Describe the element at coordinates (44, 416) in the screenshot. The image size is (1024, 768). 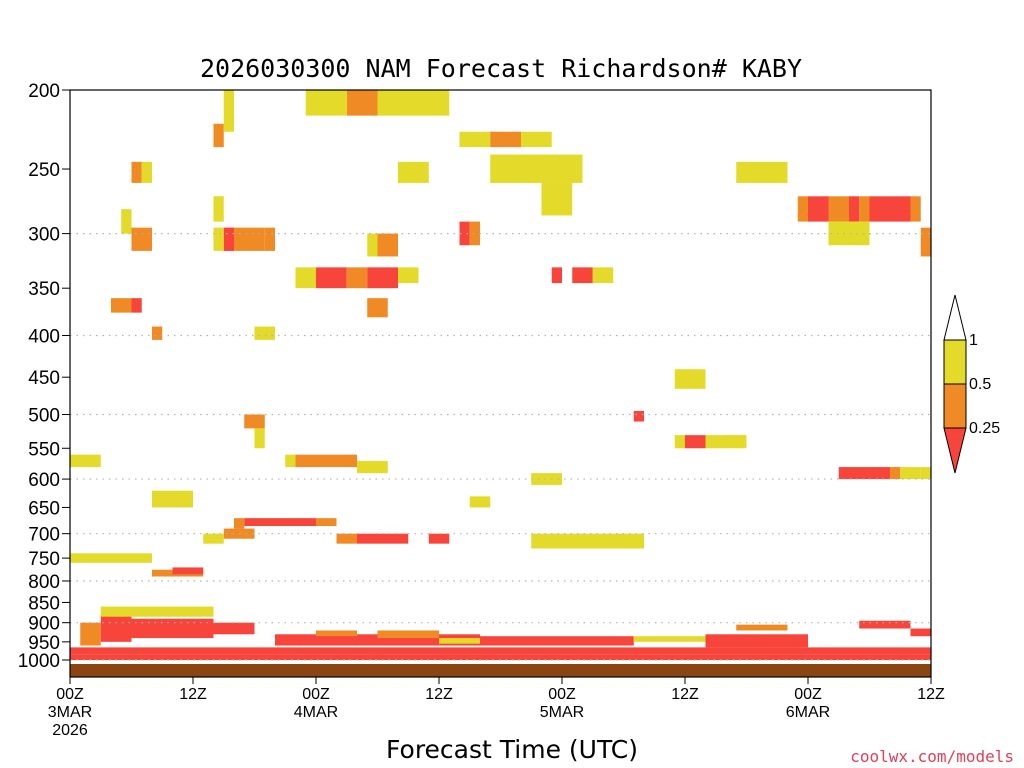
I see `y-tick-label: 500` at that location.